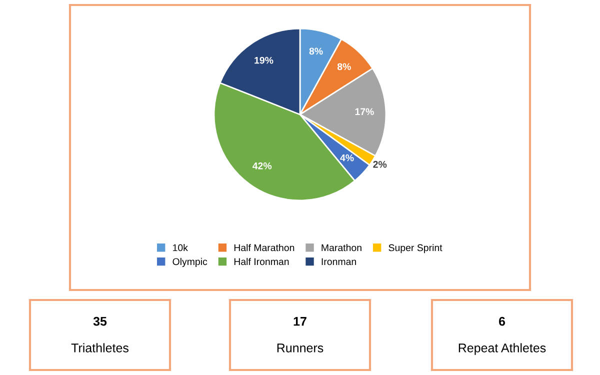 The height and width of the screenshot is (375, 600). Describe the element at coordinates (180, 248) in the screenshot. I see `legend-label: 10k` at that location.